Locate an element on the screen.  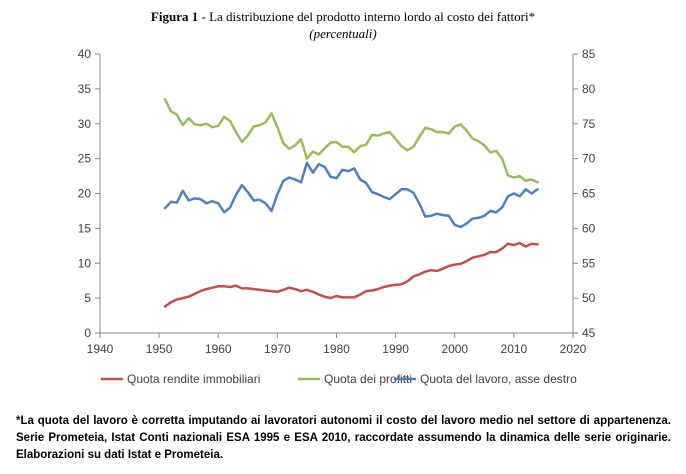
y-left-tick-label: 35 is located at coordinates (85, 89).